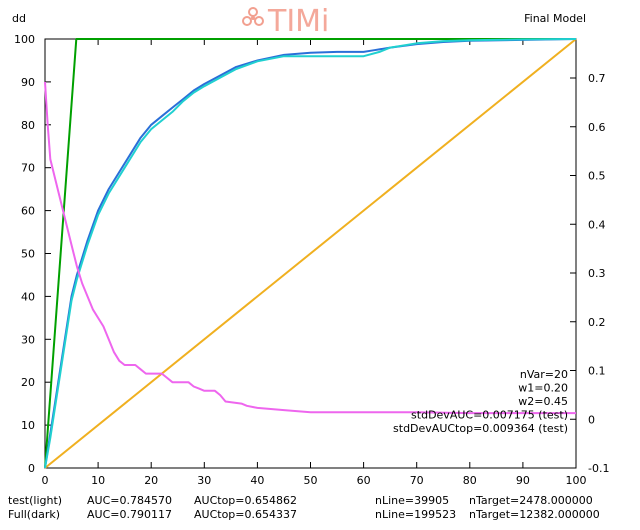 The height and width of the screenshot is (530, 640). What do you see at coordinates (28, 125) in the screenshot?
I see `y-left-tick-label: 80` at bounding box center [28, 125].